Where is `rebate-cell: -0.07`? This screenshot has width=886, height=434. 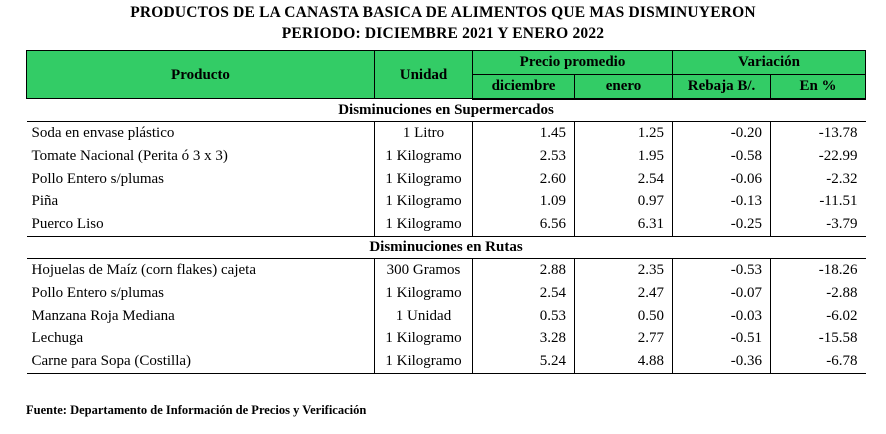 rebate-cell: -0.07 is located at coordinates (721, 293).